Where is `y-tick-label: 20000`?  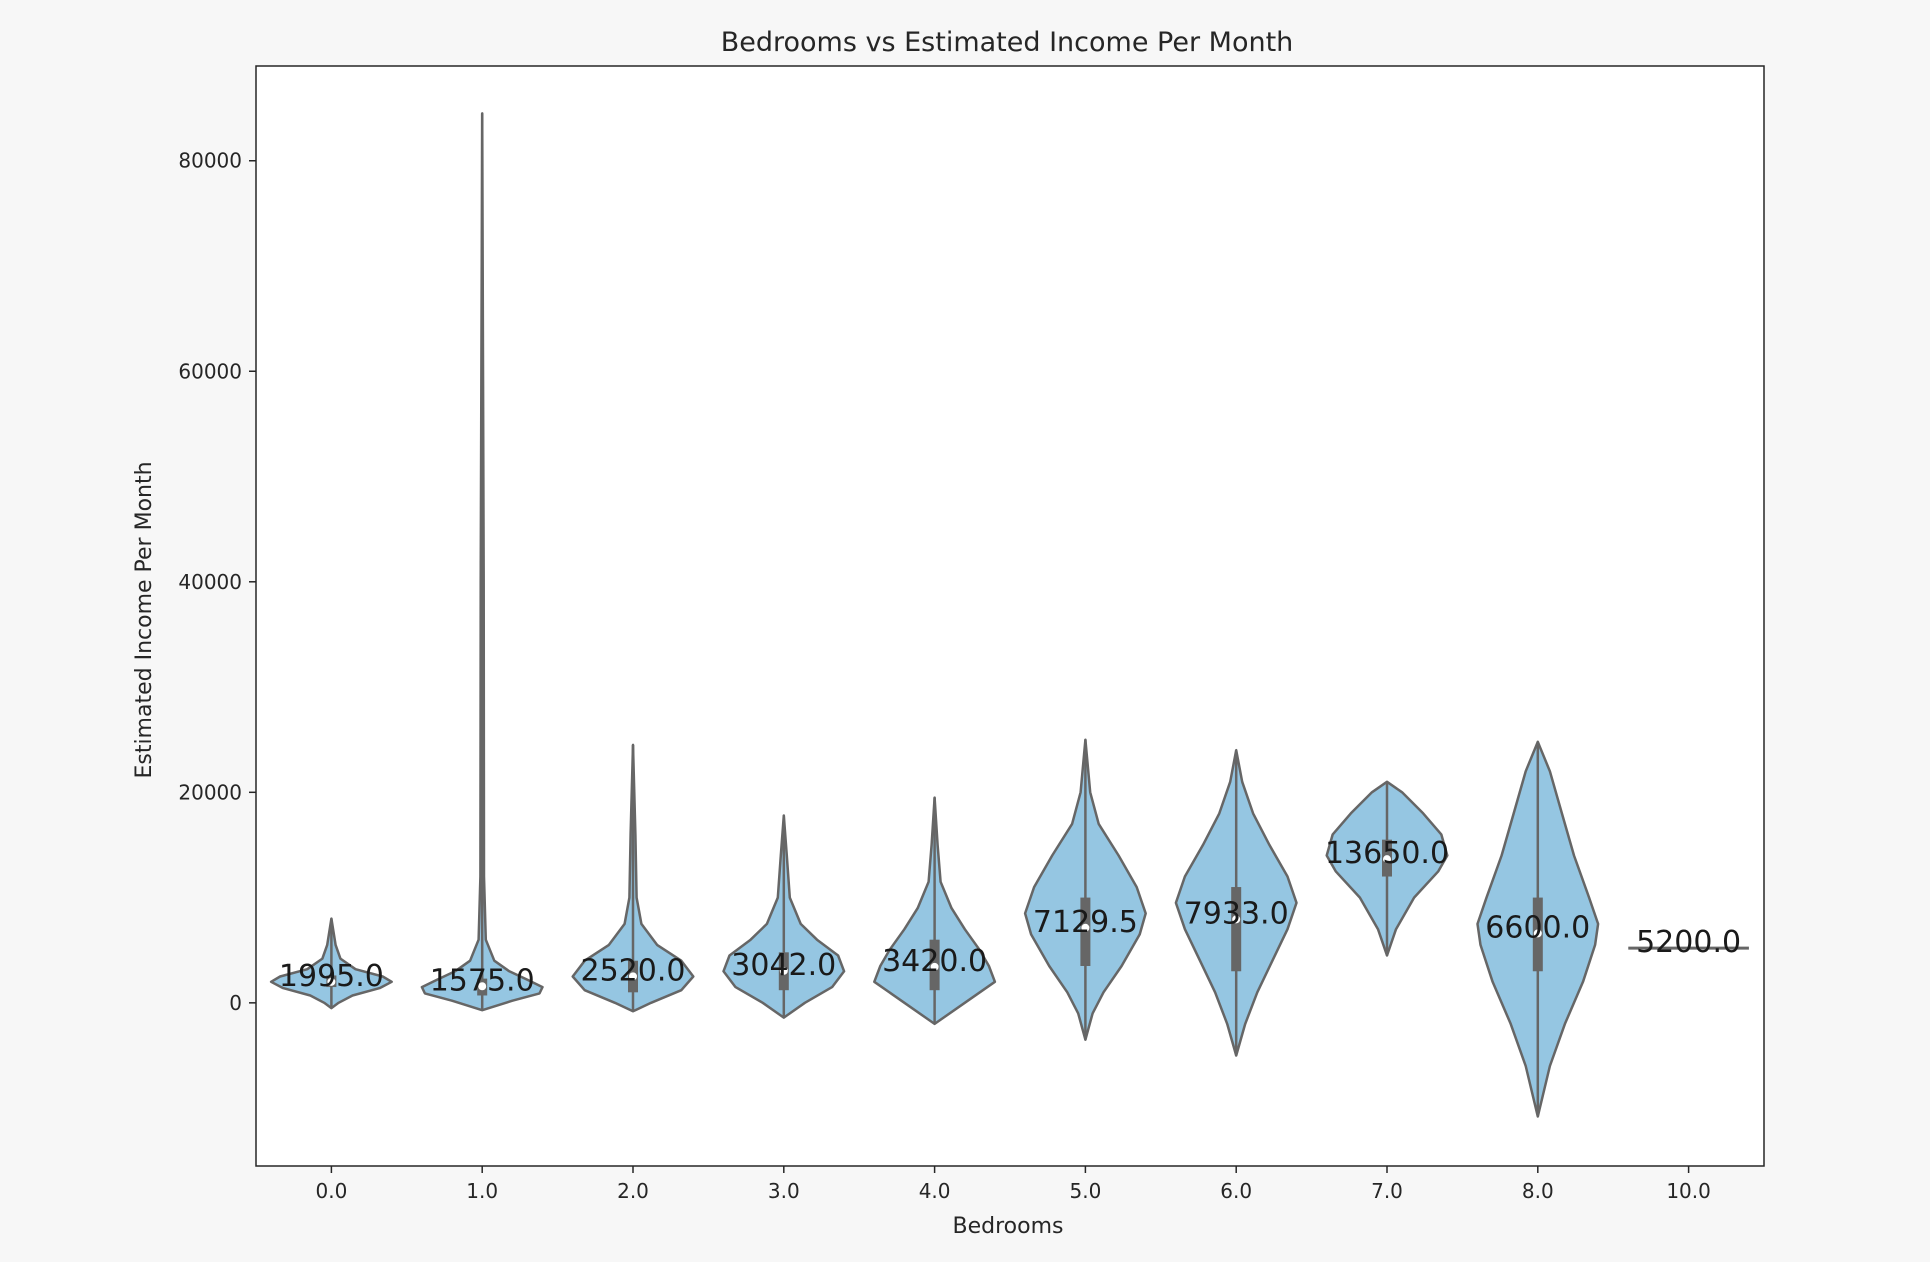
y-tick-label: 20000 is located at coordinates (210, 792).